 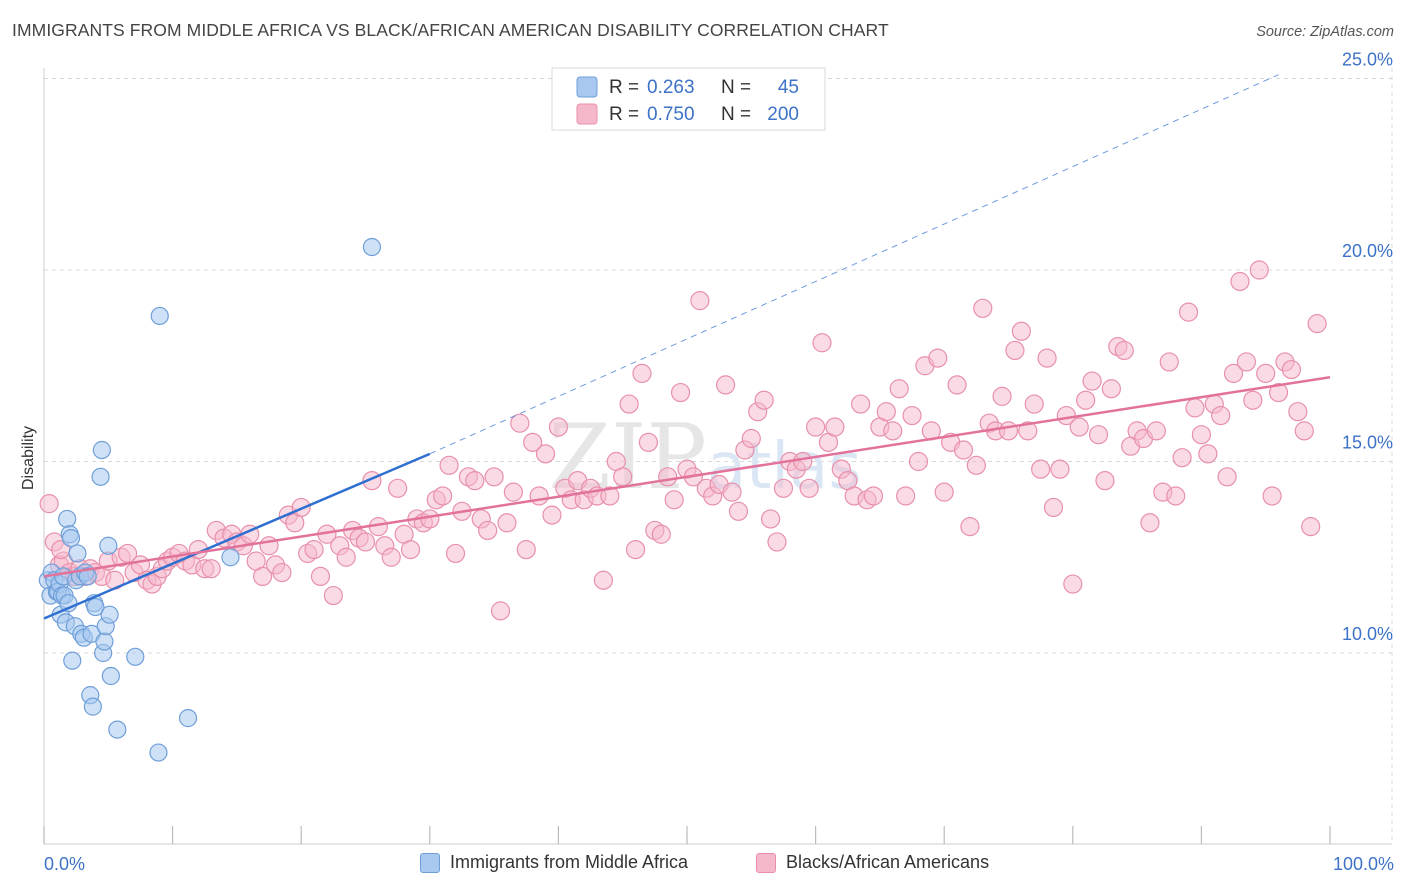 What do you see at coordinates (736, 114) in the screenshot?
I see `legend-n-label-2: N =` at bounding box center [736, 114].